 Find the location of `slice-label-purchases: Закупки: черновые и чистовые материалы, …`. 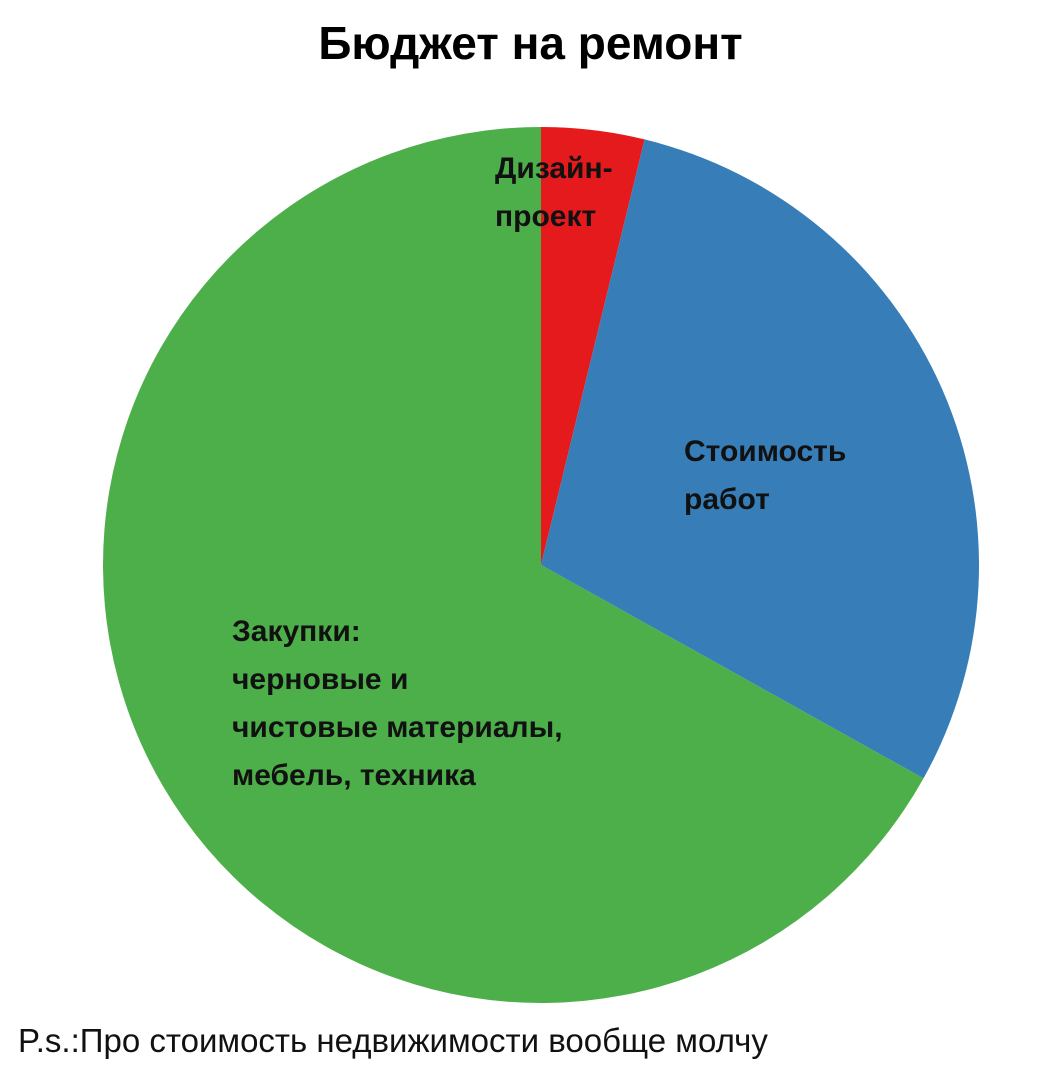

slice-label-purchases: Закупки: черновые и чистовые материалы, … is located at coordinates (397, 704).